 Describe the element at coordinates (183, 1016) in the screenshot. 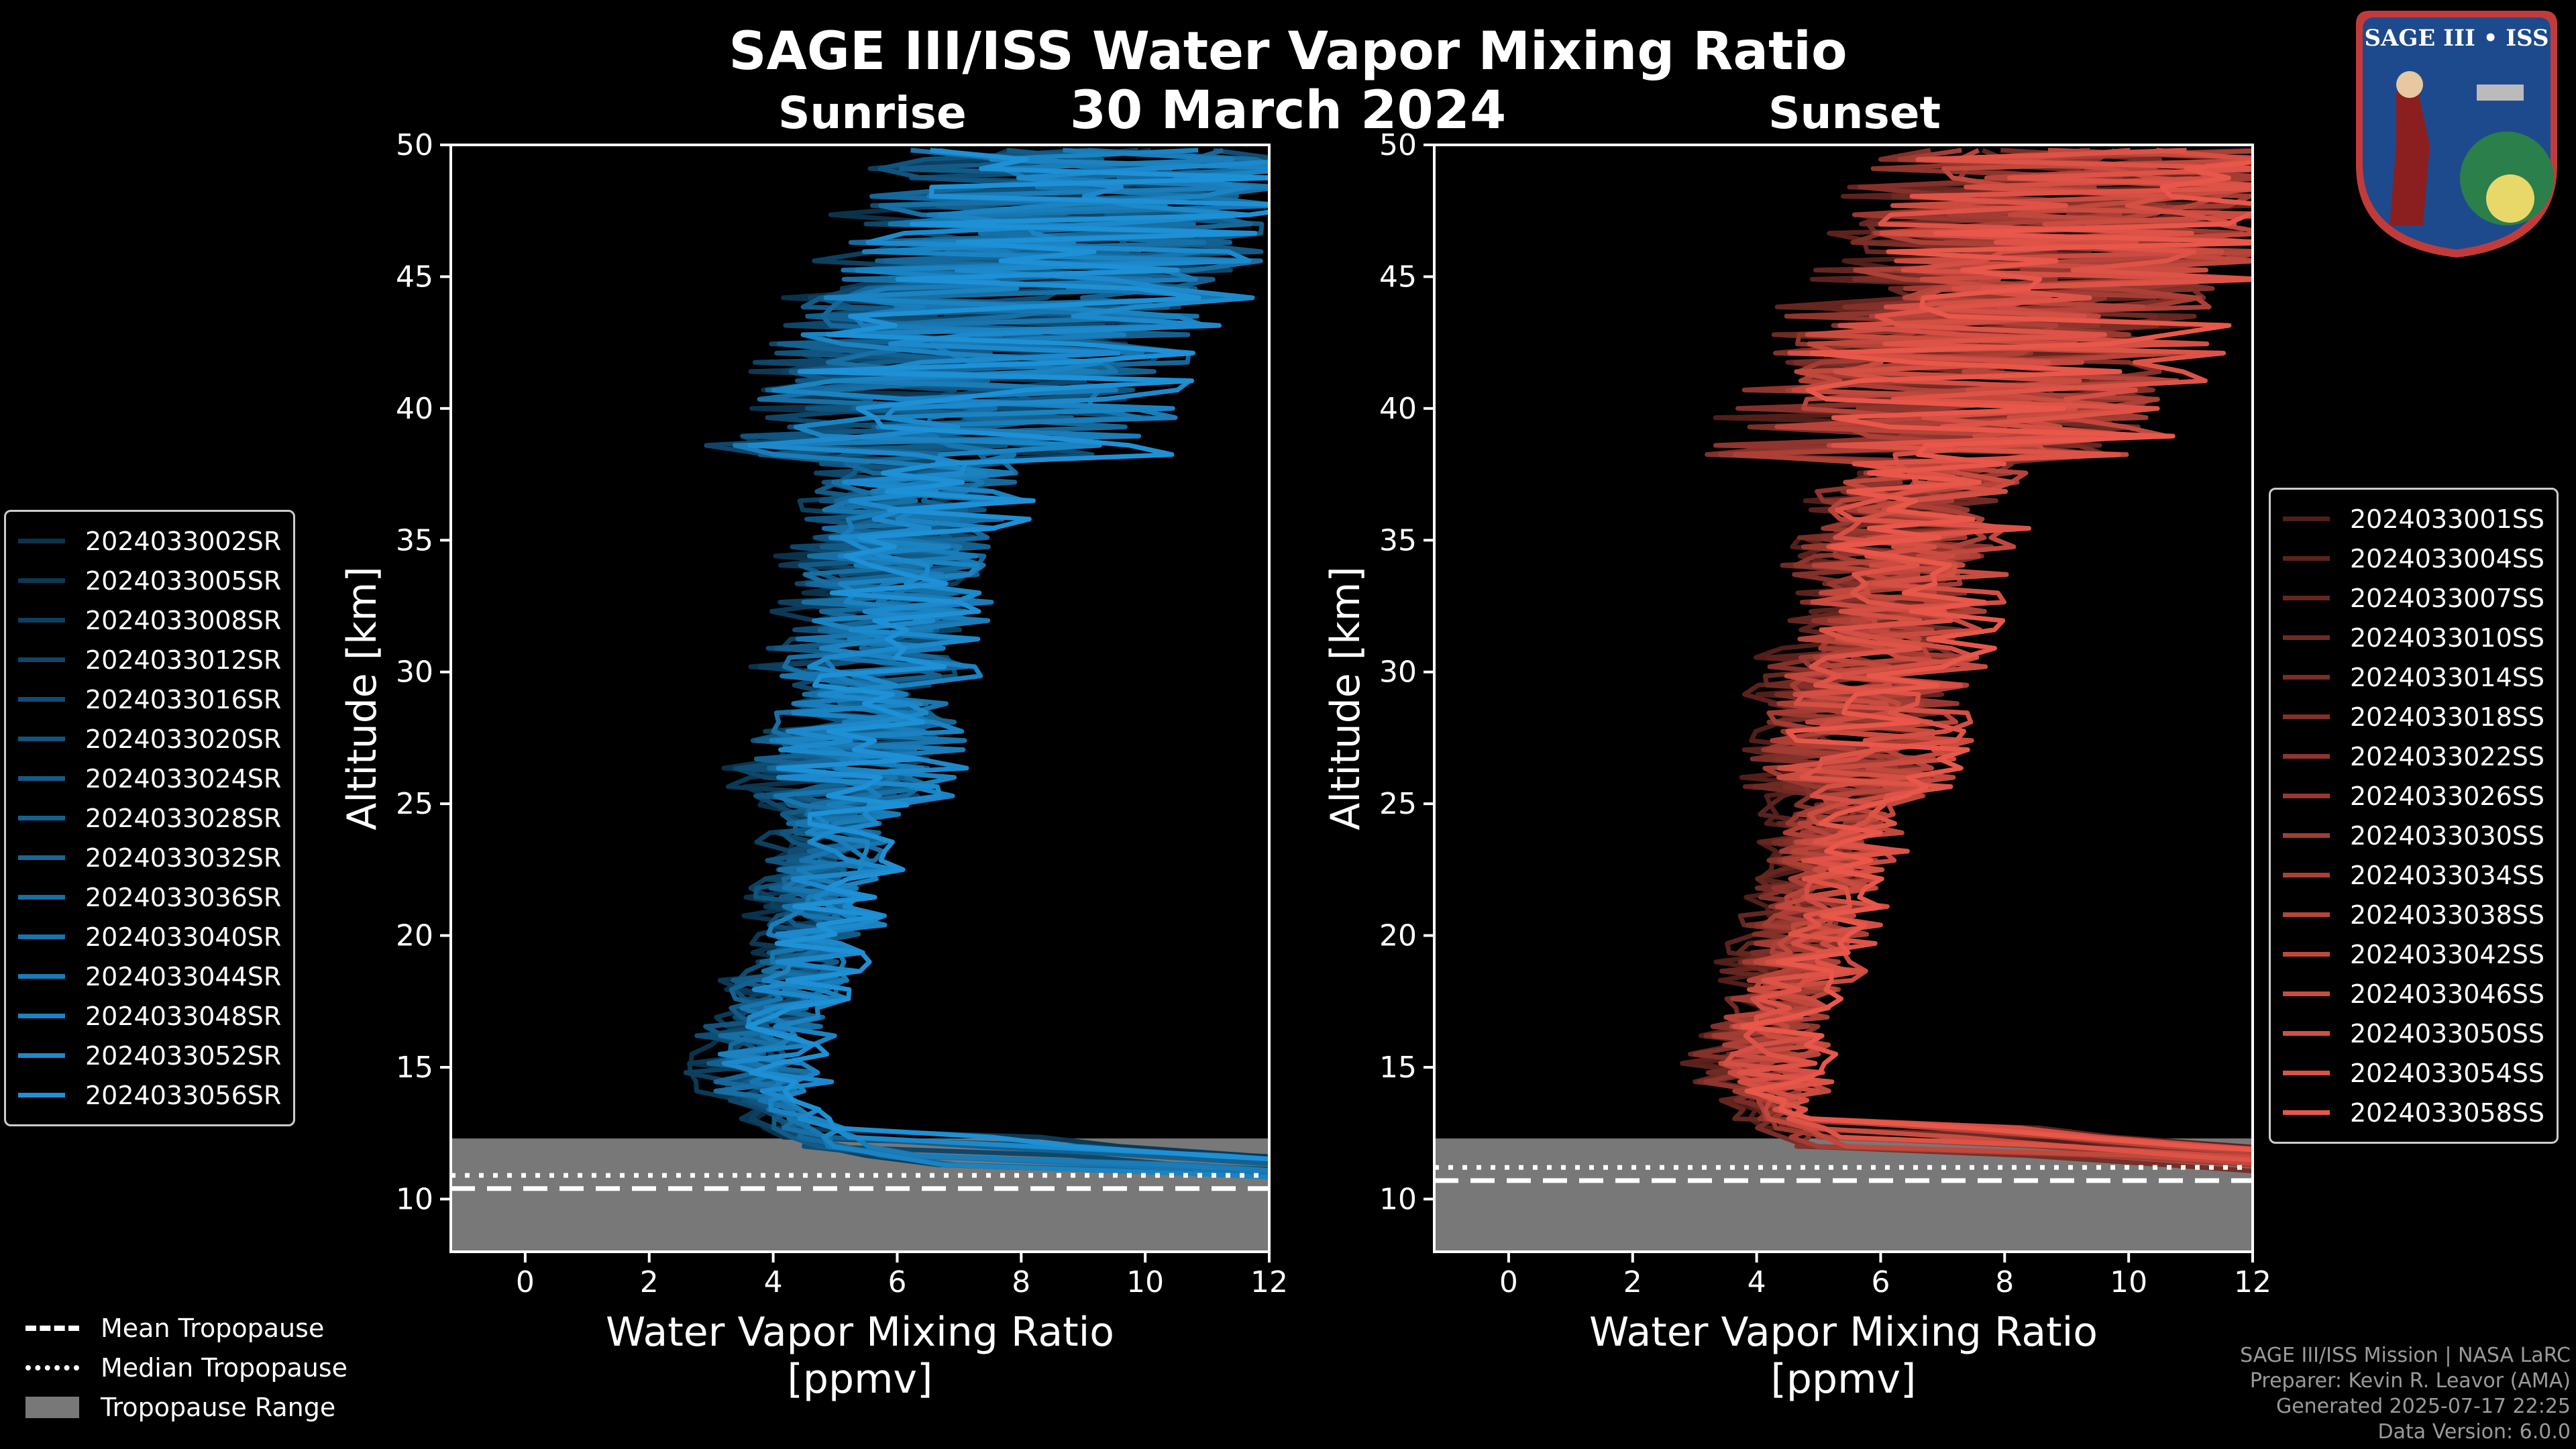

I see `legend-label: 2024033048SR` at that location.